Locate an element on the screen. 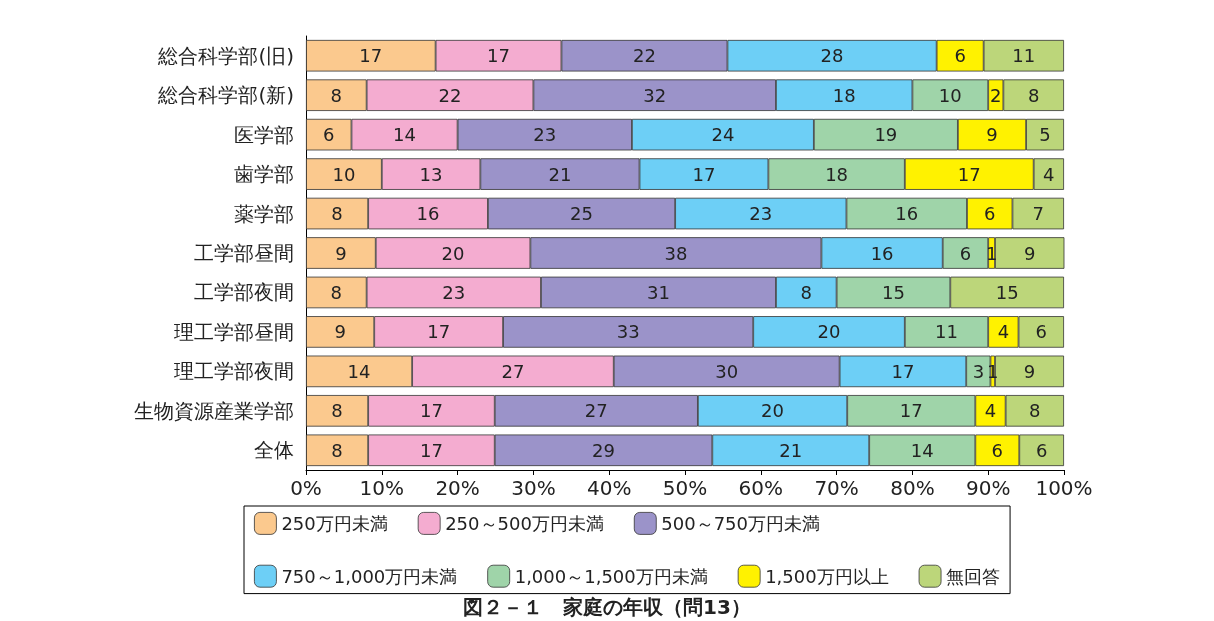  y-tick-label: 生物資源産業学部 is located at coordinates (214, 410).